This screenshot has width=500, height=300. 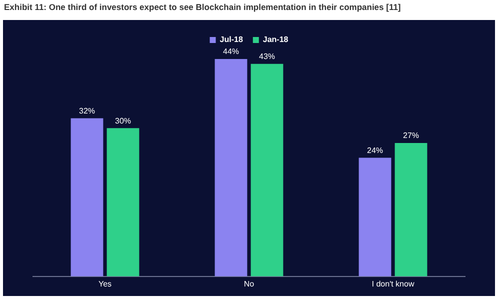 What do you see at coordinates (87, 111) in the screenshot?
I see `data-label: 32%` at bounding box center [87, 111].